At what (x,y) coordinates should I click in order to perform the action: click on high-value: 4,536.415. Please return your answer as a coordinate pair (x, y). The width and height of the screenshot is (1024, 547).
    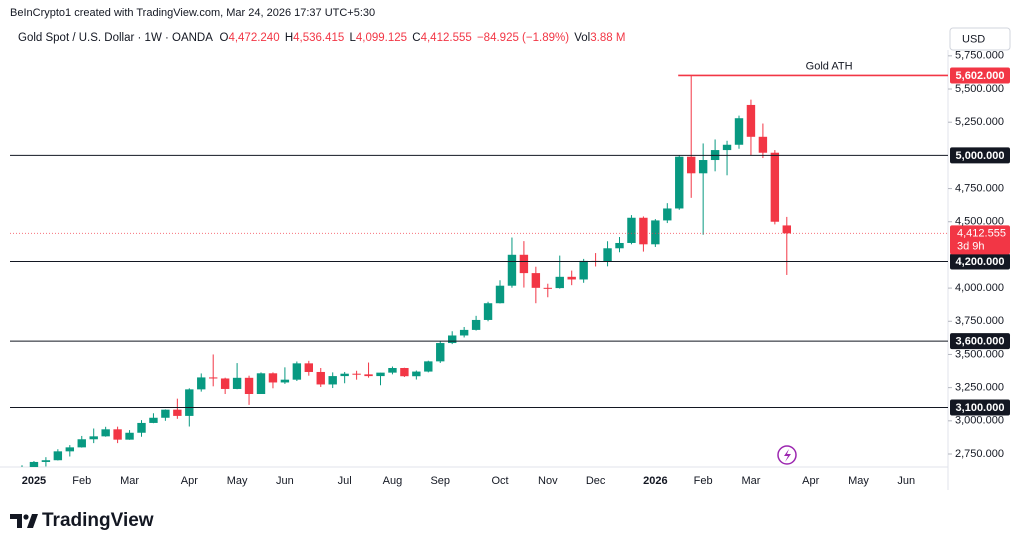
    Looking at the image, I should click on (318, 38).